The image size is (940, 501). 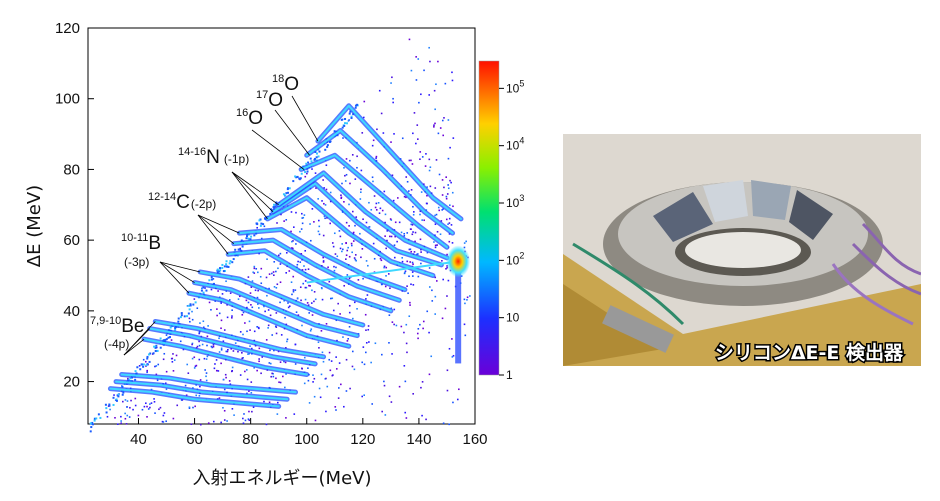 I want to click on ridge-B, so click(x=276, y=309).